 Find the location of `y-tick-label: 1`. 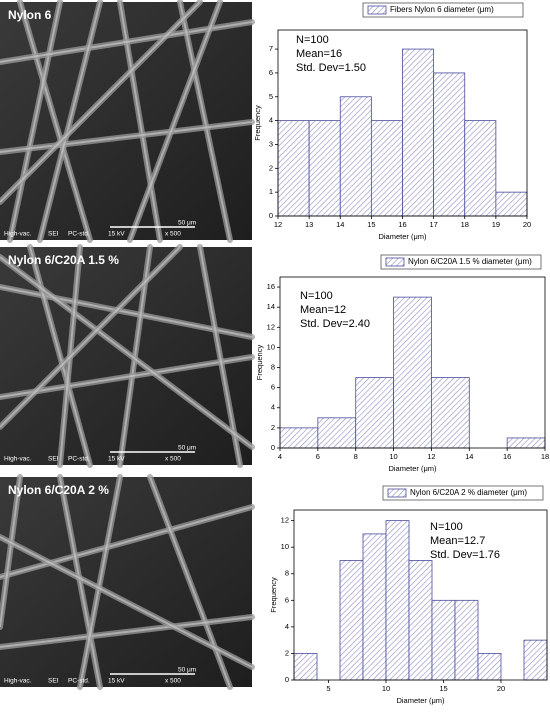

y-tick-label: 1 is located at coordinates (271, 191).